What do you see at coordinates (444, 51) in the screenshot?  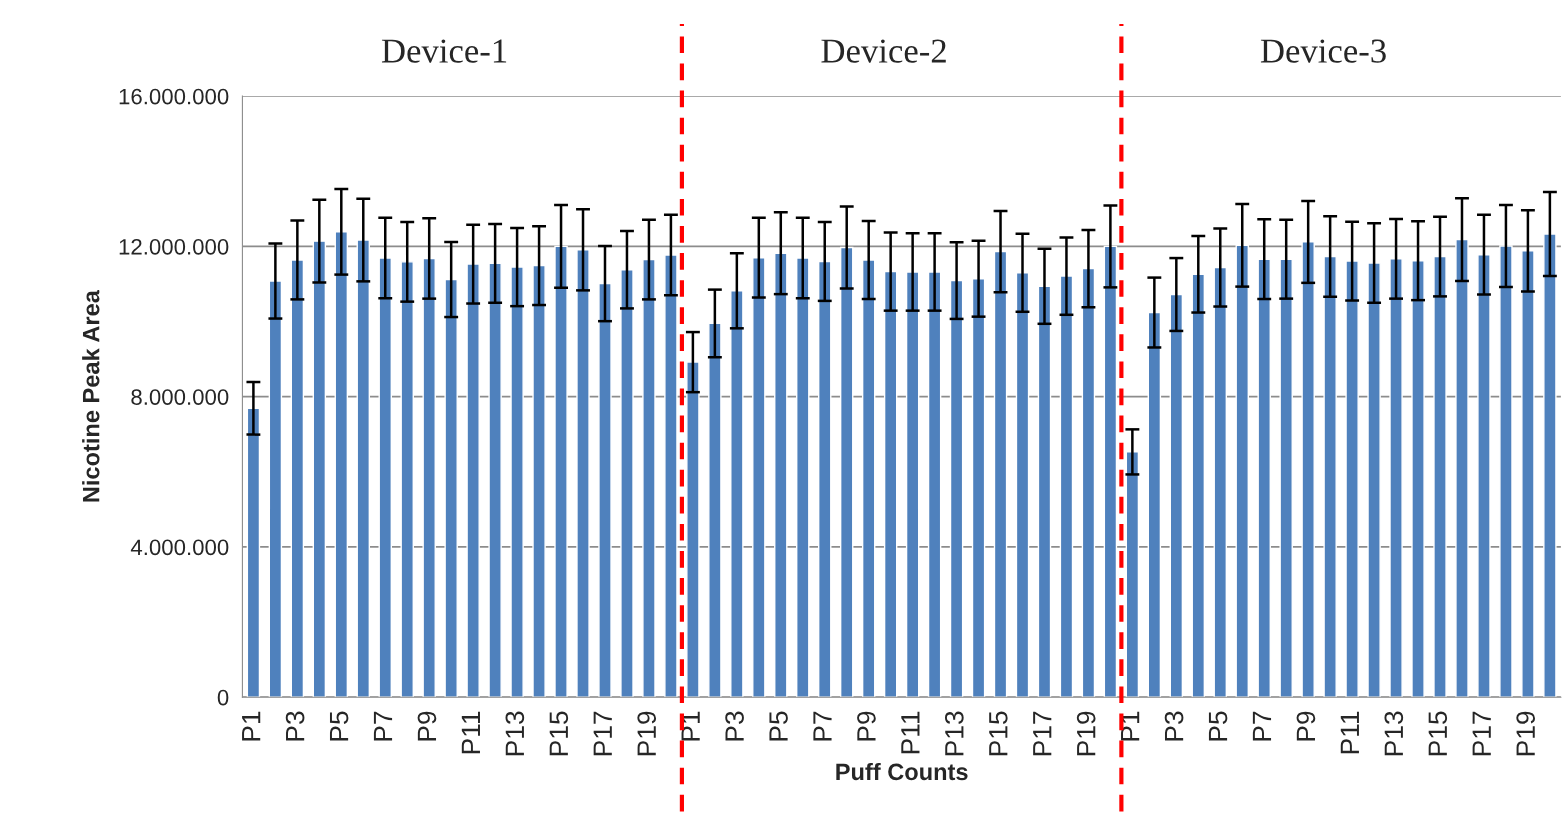 I see `text: Device-1` at bounding box center [444, 51].